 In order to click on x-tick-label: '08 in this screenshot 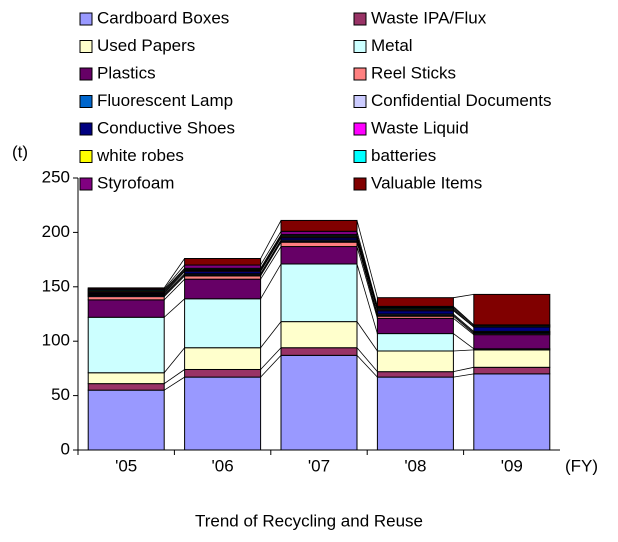, I will do `click(415, 465)`.